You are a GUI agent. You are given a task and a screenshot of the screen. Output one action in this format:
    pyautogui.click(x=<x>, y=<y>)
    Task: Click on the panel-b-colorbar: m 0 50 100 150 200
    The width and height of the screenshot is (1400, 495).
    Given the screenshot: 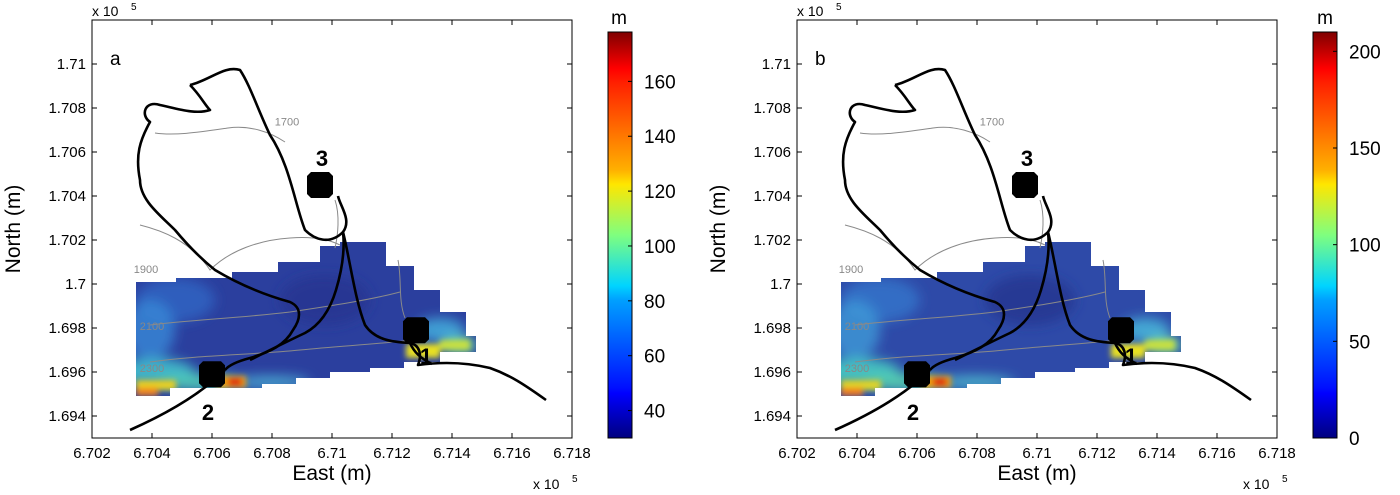 What is the action you would take?
    pyautogui.click(x=1346, y=229)
    